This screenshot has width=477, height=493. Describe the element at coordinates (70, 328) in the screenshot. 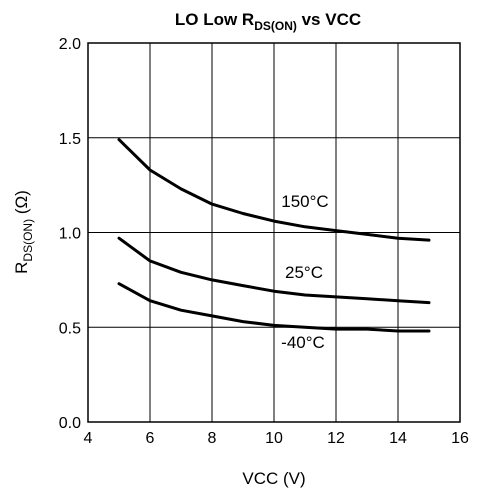

I see `y-tick-label: 0.5` at that location.